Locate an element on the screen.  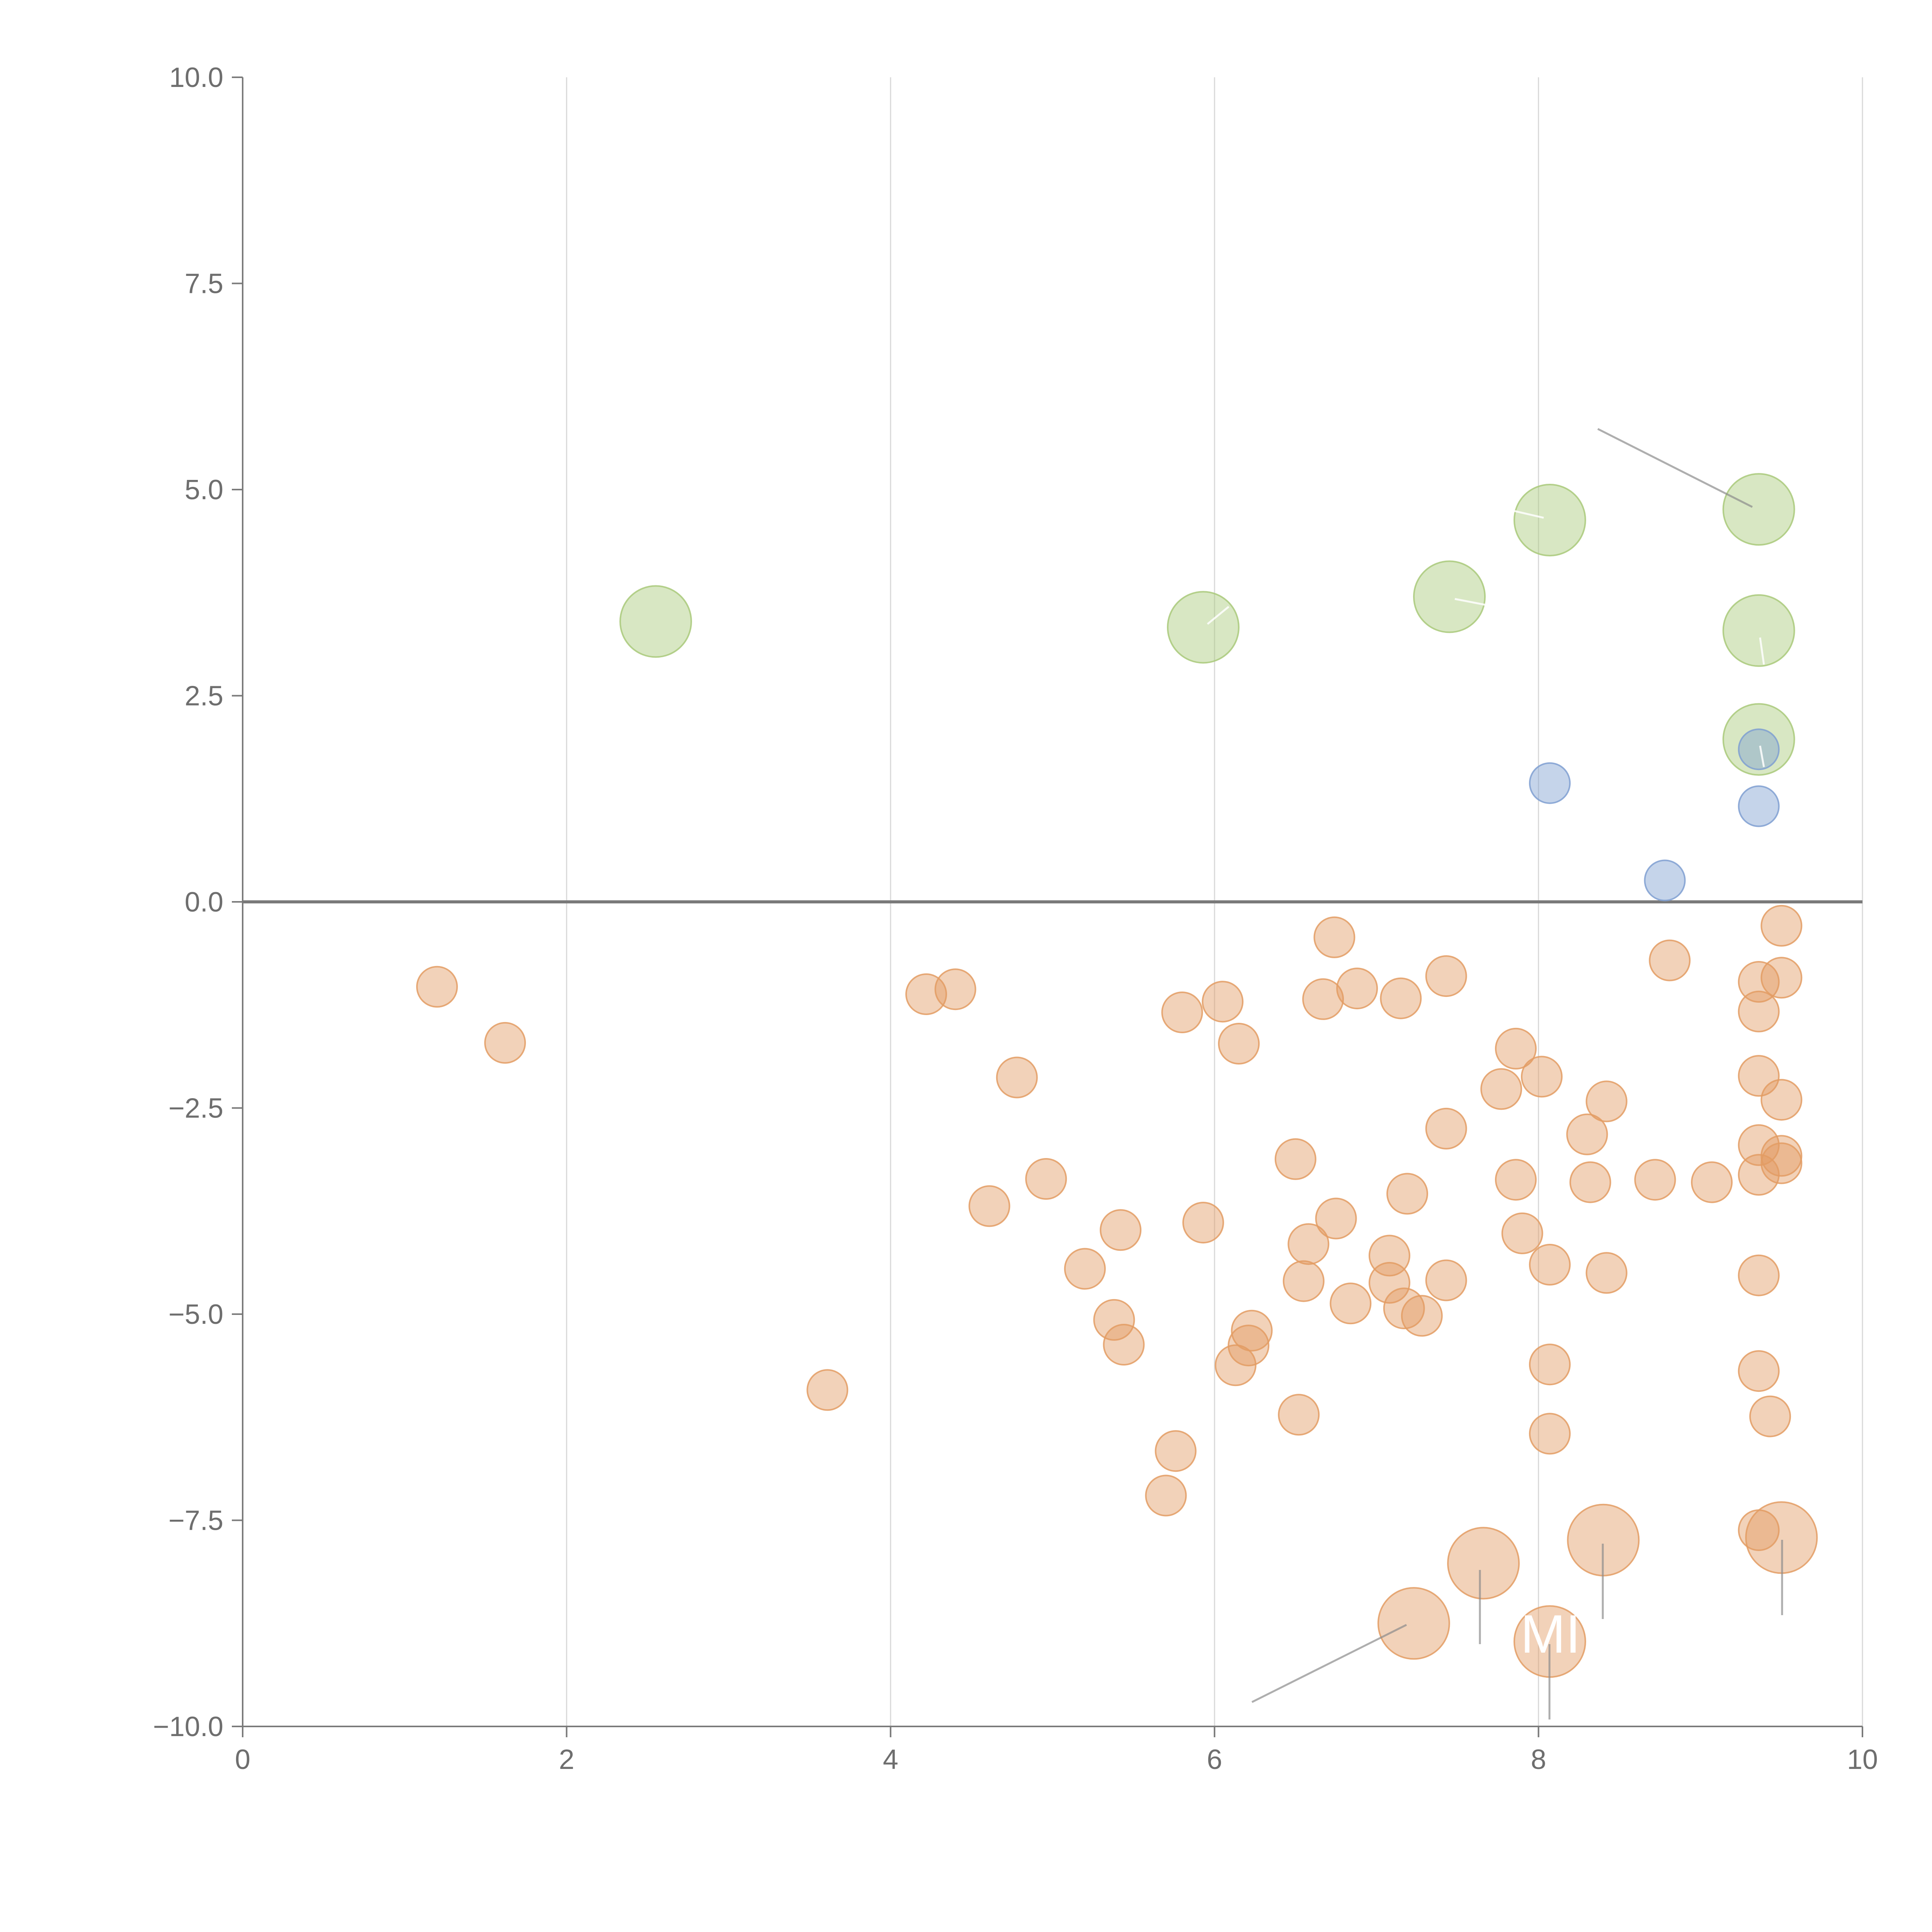
x-tick-label: 6 is located at coordinates (1214, 1759).